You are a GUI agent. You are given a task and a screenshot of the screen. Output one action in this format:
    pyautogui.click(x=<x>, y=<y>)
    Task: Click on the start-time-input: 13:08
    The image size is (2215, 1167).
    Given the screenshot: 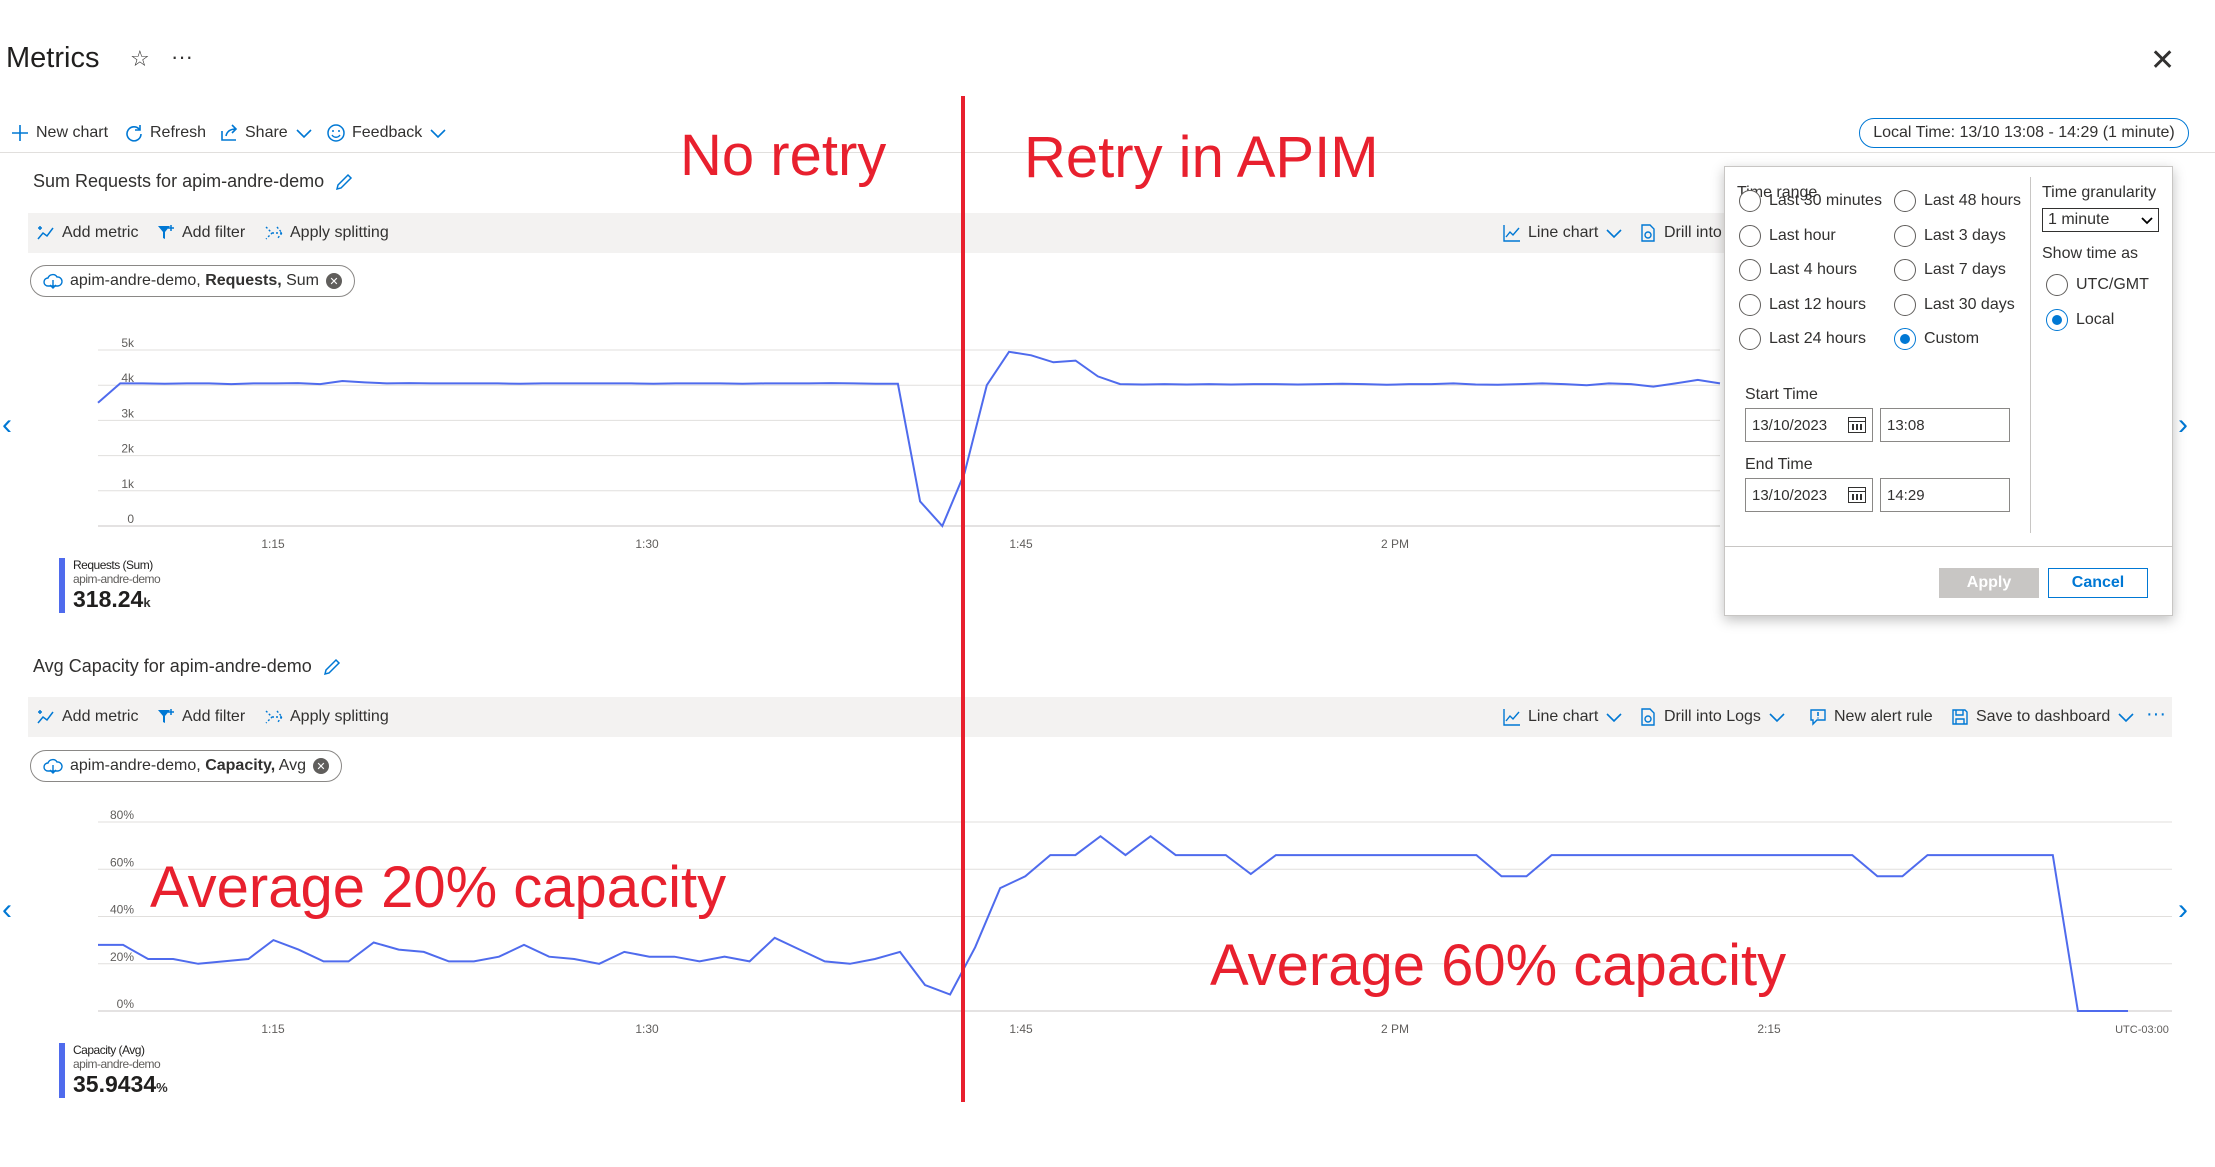 What is the action you would take?
    pyautogui.click(x=1945, y=425)
    